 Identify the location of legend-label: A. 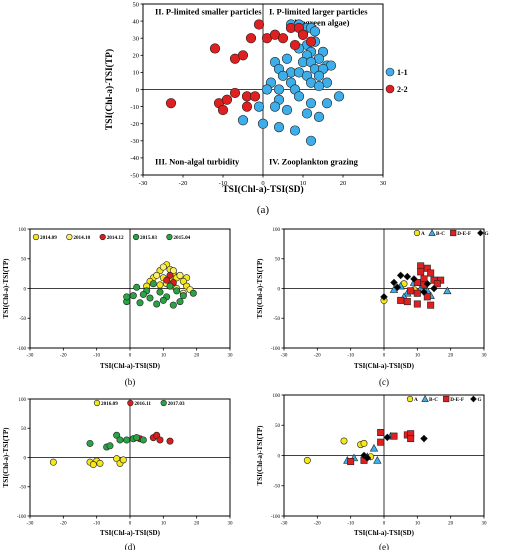
(423, 234).